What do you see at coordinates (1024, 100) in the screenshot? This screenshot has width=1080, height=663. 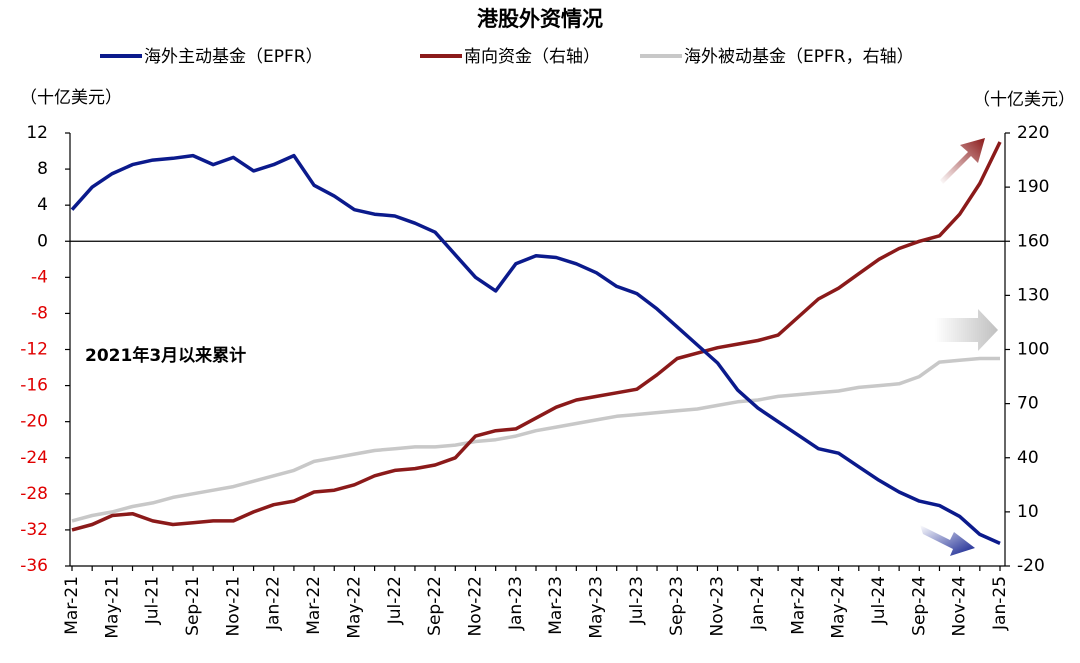 I see `y2-axis-label: （十亿美元）` at bounding box center [1024, 100].